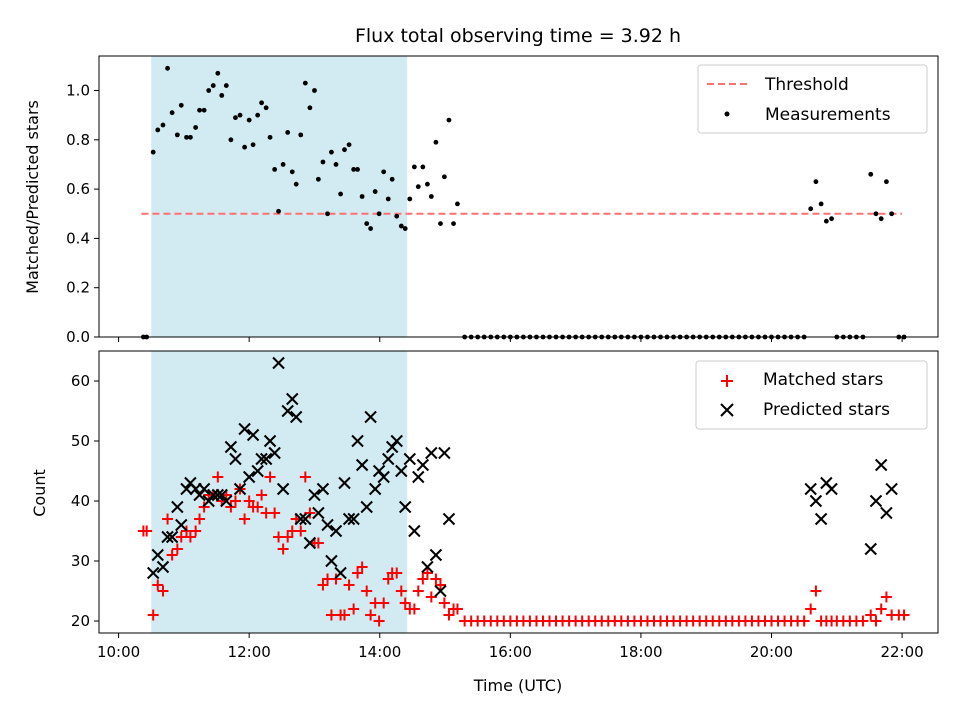 The height and width of the screenshot is (720, 960). What do you see at coordinates (510, 647) in the screenshot?
I see `counts-x-axis: 10:00 12:00 14:00 16:00 18:00 20:00 22:00` at bounding box center [510, 647].